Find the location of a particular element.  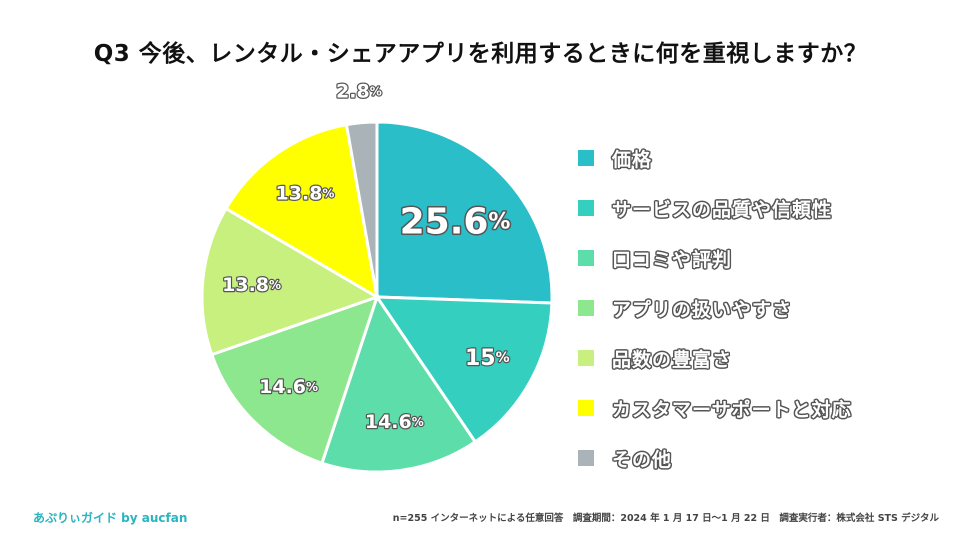

legend-item: 口コミや評判 is located at coordinates (715, 258).